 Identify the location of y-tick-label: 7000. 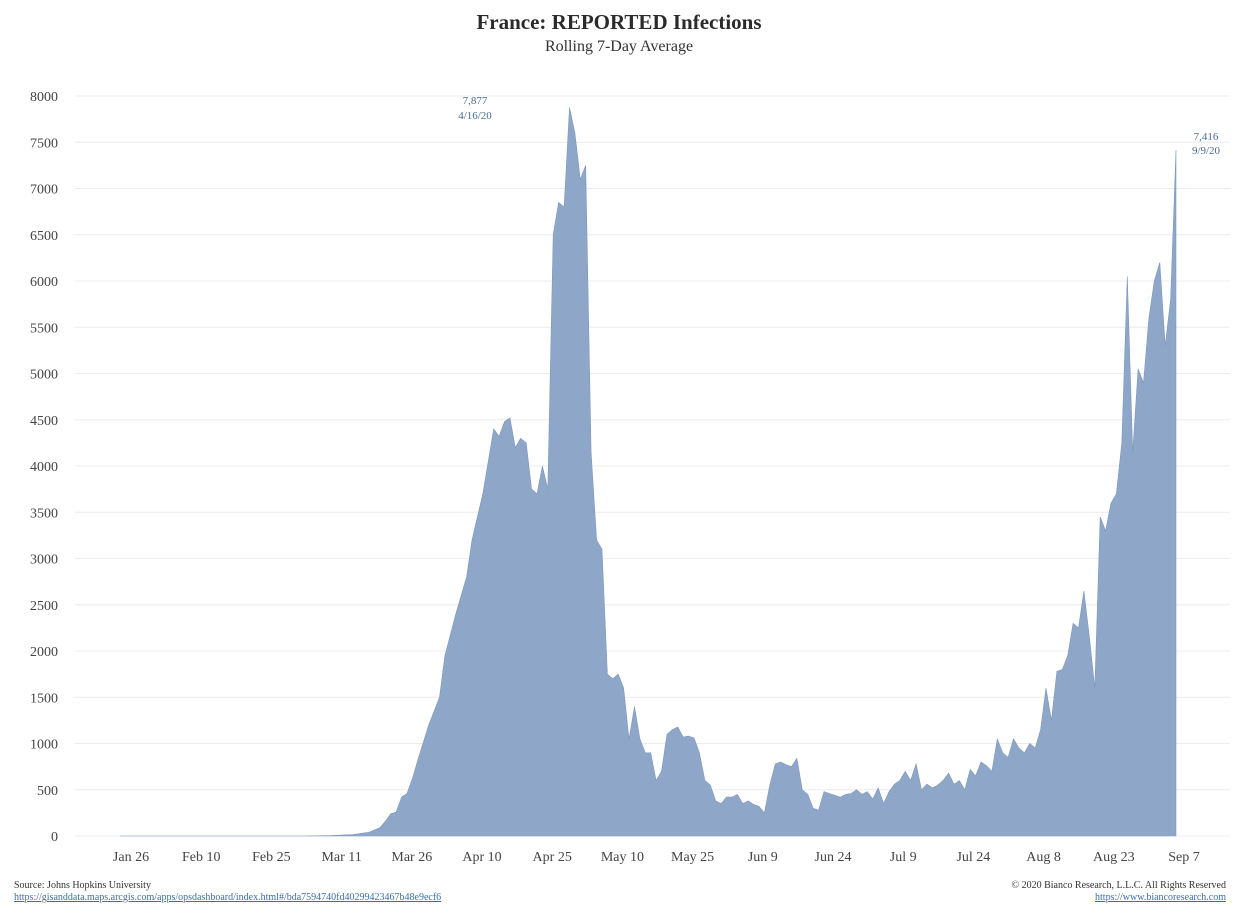
(44, 190).